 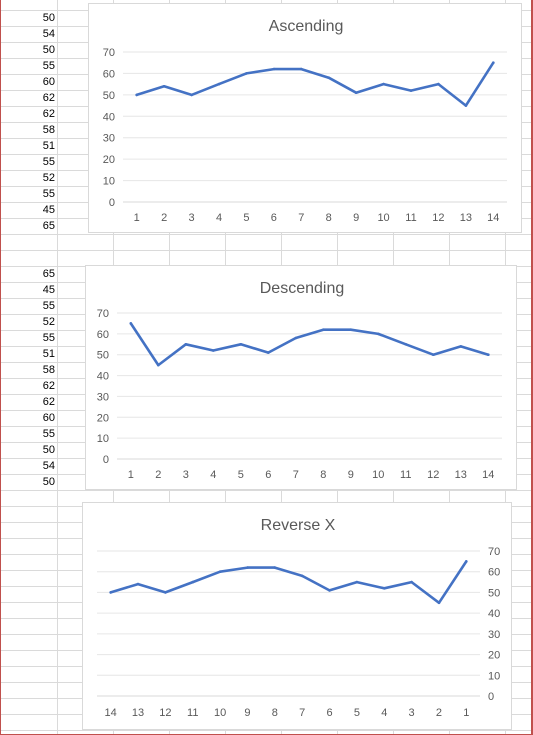 What do you see at coordinates (192, 713) in the screenshot?
I see `x-tick-label: 11` at bounding box center [192, 713].